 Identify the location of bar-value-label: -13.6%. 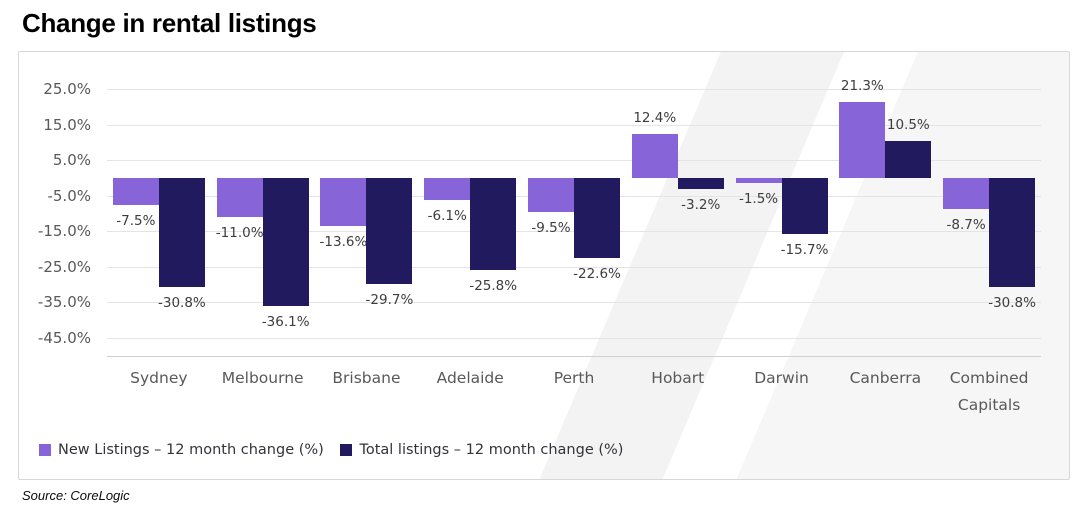
(343, 242).